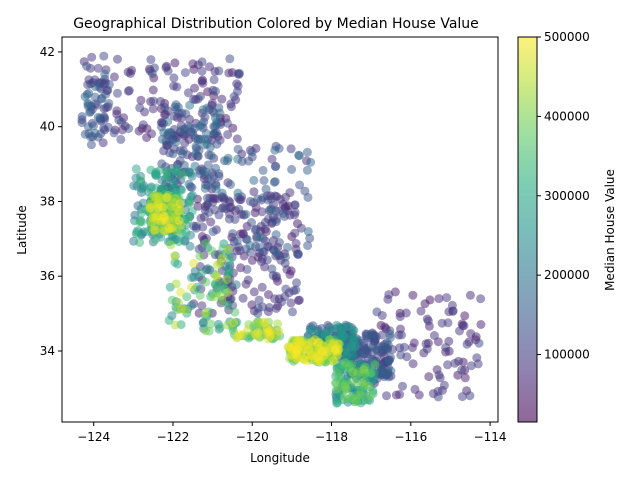 This screenshot has width=640, height=480. What do you see at coordinates (410, 437) in the screenshot?
I see `x-tick-label: −116` at bounding box center [410, 437].